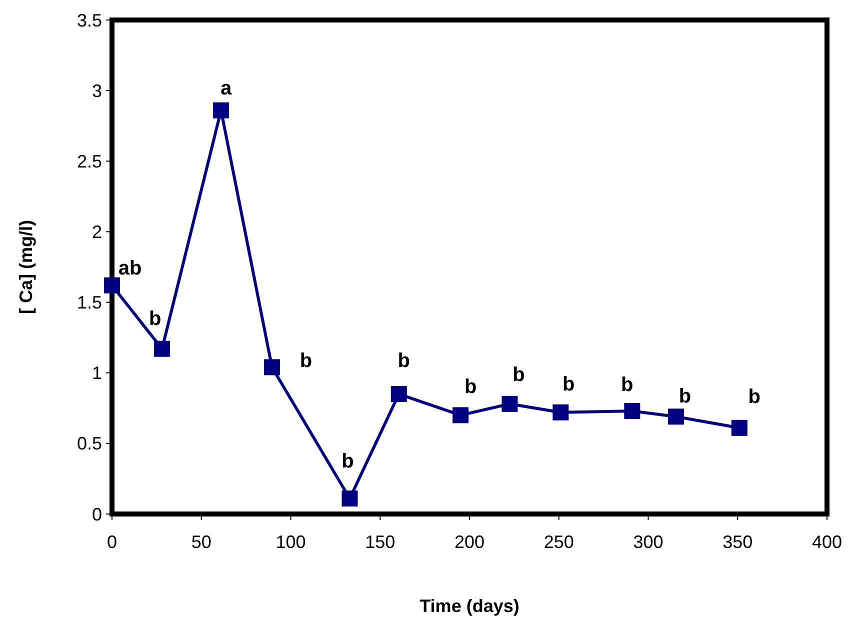 The image size is (850, 619). Describe the element at coordinates (291, 542) in the screenshot. I see `x-tick-label: 100` at that location.